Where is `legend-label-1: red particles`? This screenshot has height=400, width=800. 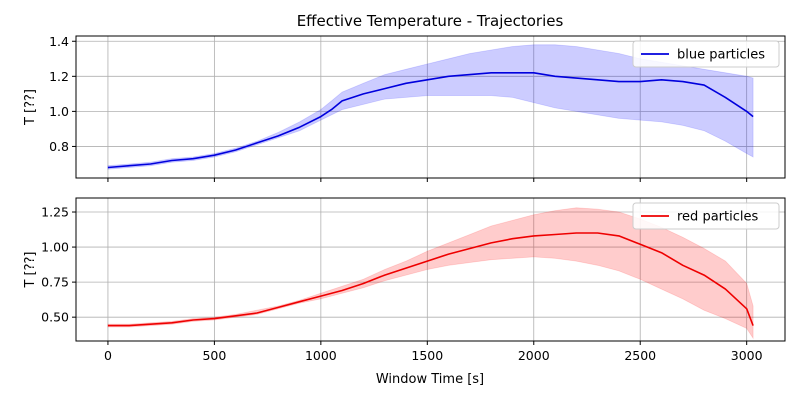
legend-label-1: red particles is located at coordinates (717, 217).